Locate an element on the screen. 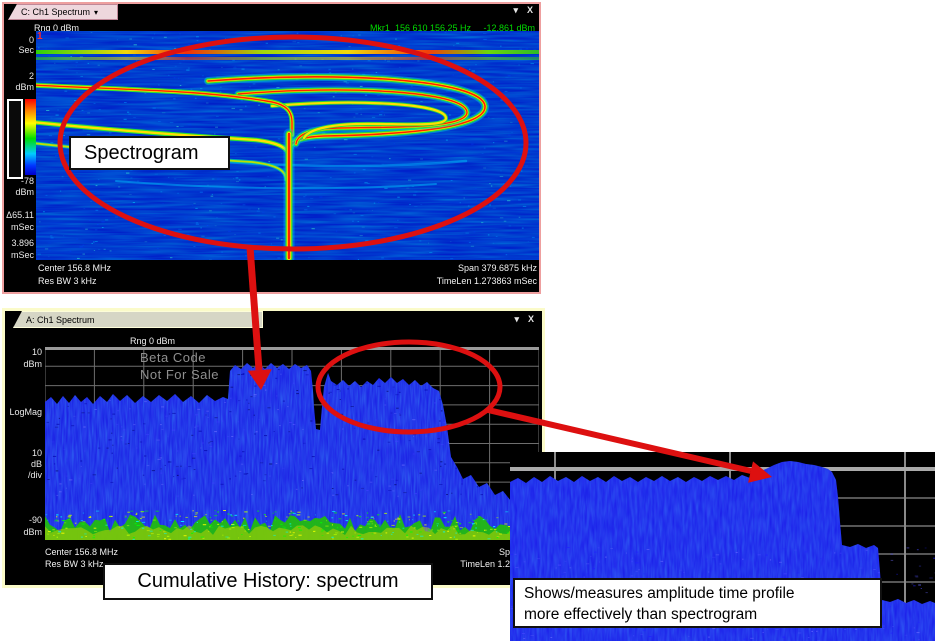  inset-caption-line2: more effectively than spectrogram is located at coordinates (641, 614).